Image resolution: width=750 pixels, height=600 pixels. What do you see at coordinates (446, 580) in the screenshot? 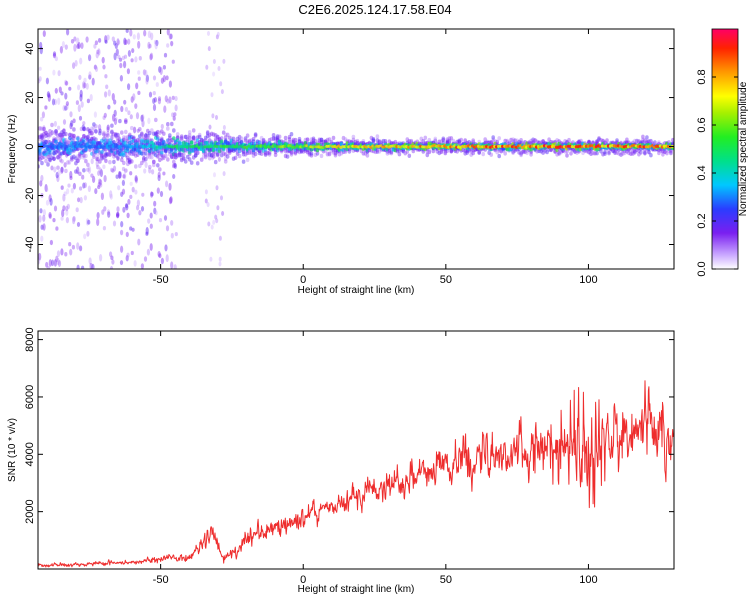
I see `snr-x-tick-label: 50` at bounding box center [446, 580].